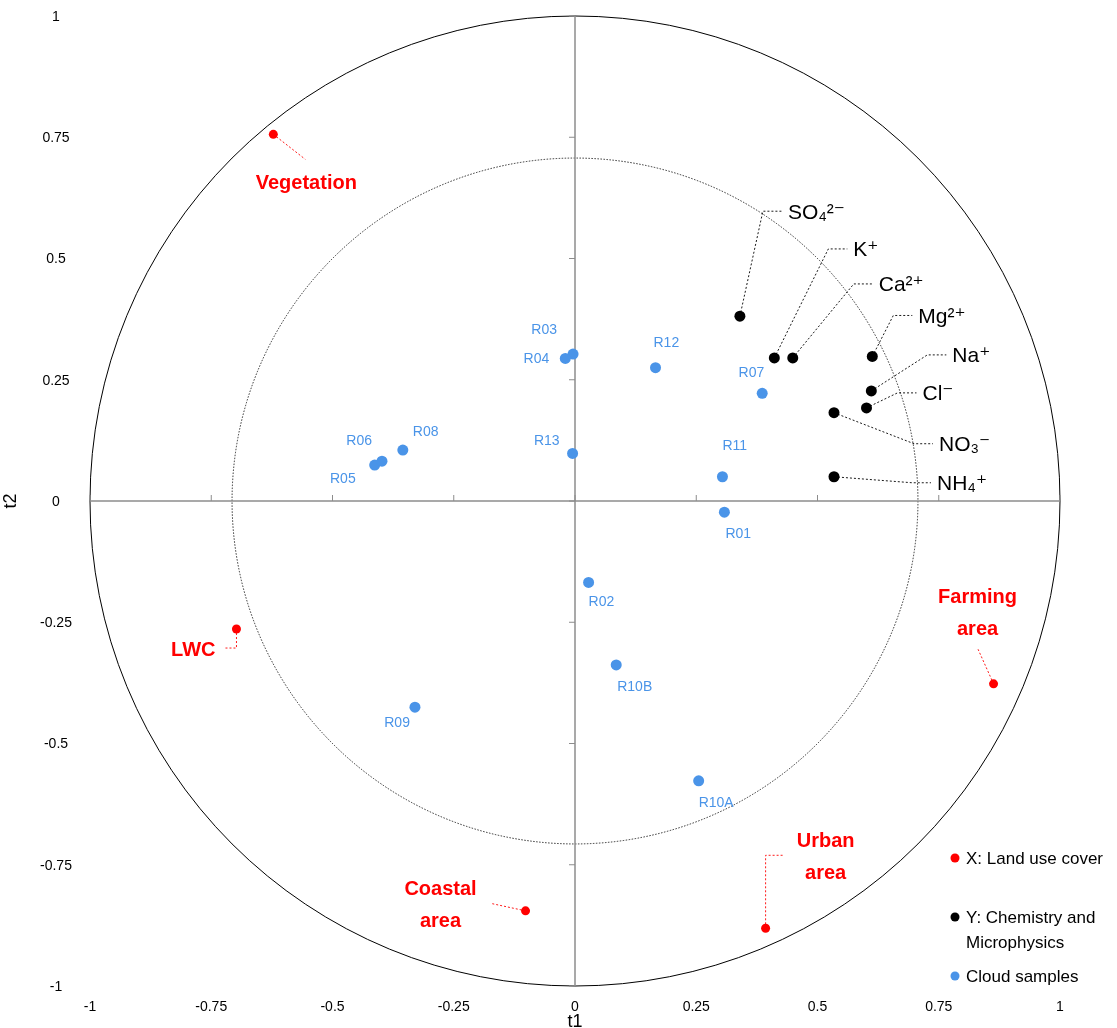 The image size is (1117, 1028). Describe the element at coordinates (601, 601) in the screenshot. I see `data-label: R02` at that location.